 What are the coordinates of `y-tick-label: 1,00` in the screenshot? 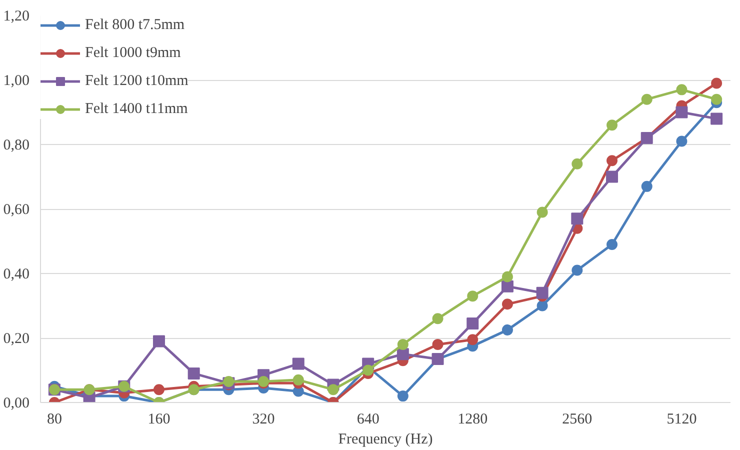 It's located at (16, 81).